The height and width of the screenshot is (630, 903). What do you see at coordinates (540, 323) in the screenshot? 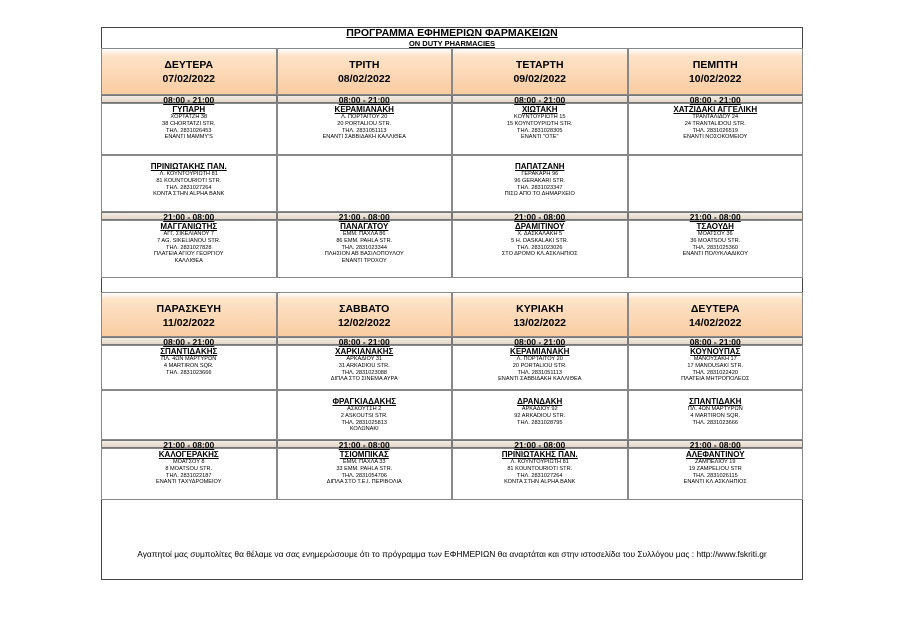
I see `day-date: 13/02/2022` at bounding box center [540, 323].